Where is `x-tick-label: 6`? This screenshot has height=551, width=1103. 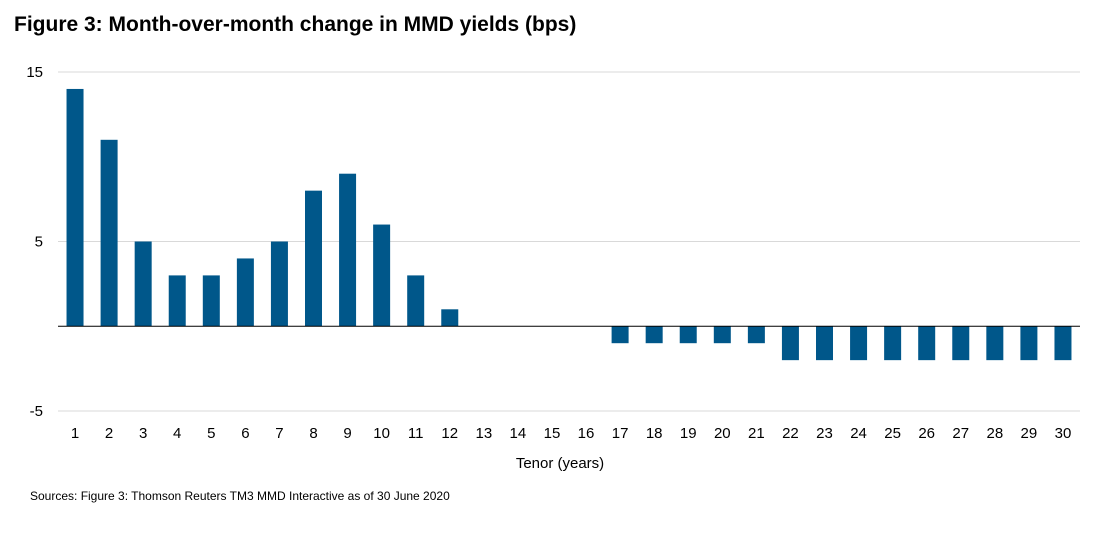
x-tick-label: 6 is located at coordinates (245, 433).